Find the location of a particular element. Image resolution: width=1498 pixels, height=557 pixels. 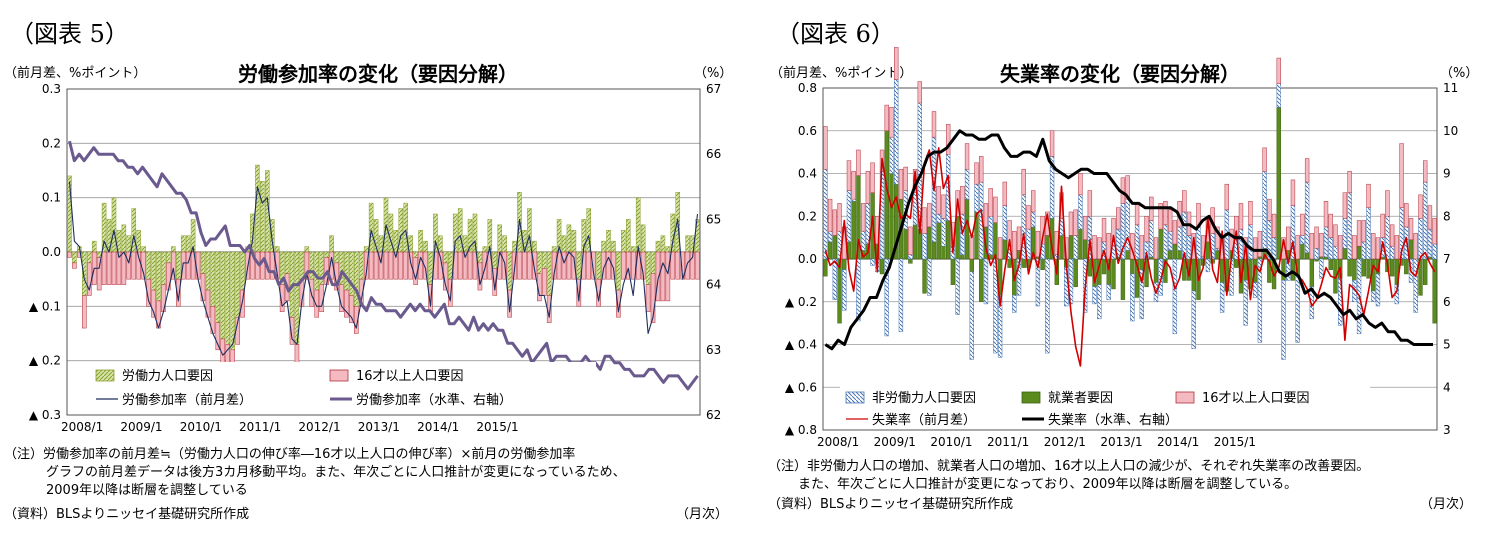

right-tick-label: 67 is located at coordinates (713, 89).